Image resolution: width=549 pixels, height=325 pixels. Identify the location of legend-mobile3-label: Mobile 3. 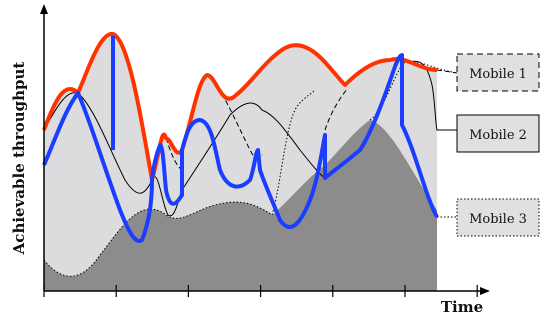
(498, 219).